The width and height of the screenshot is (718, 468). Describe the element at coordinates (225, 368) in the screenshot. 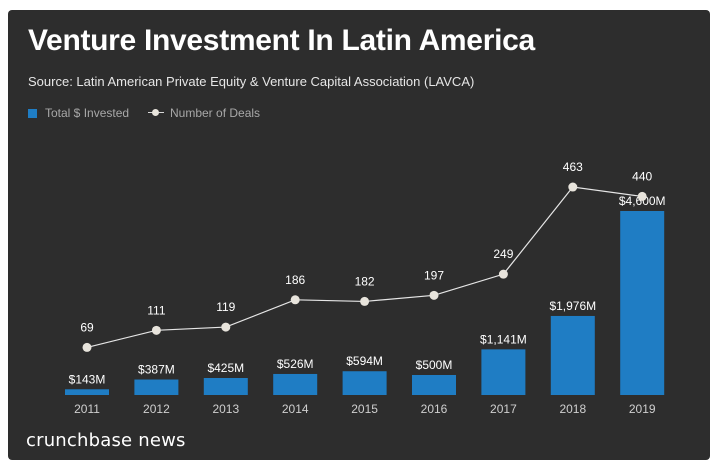

I see `bar-label-2013: $425M` at that location.